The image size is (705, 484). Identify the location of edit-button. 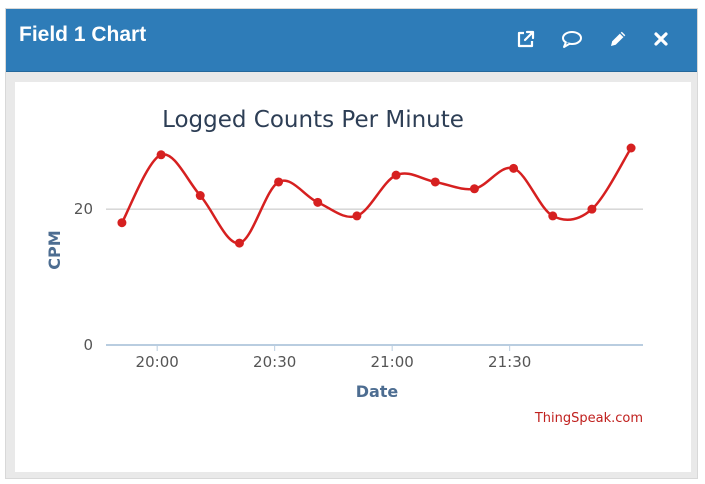
(618, 39).